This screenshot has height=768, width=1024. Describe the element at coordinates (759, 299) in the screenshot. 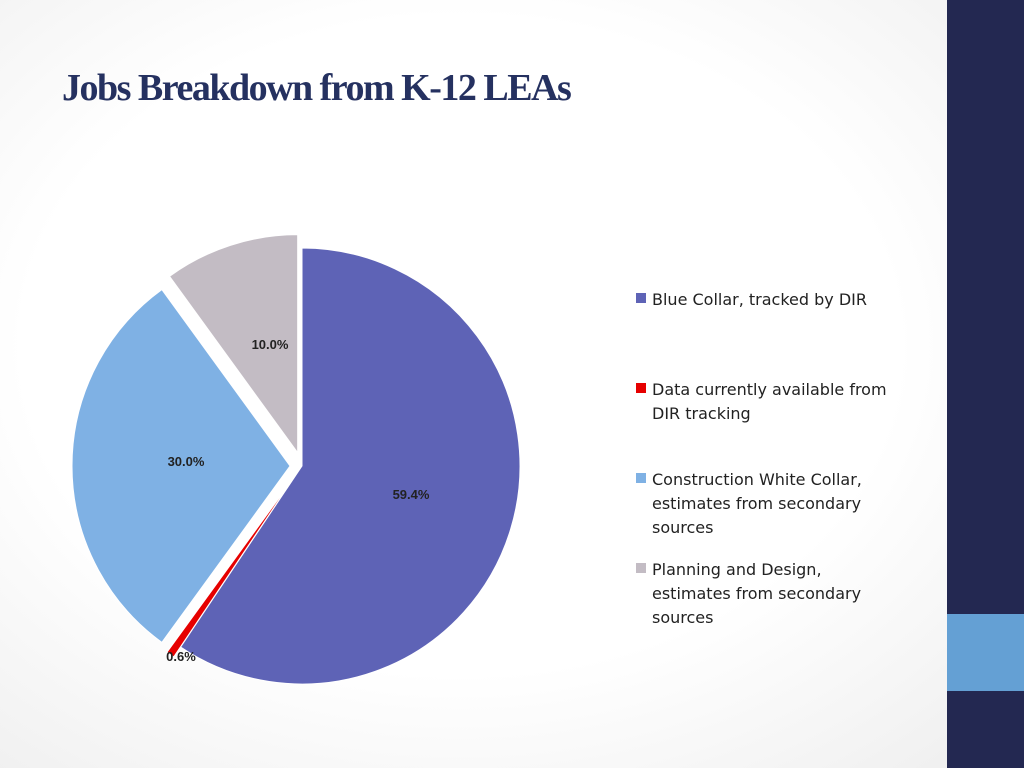

I see `legend-label-blue-collar: Blue Collar, tracked by DIR` at that location.